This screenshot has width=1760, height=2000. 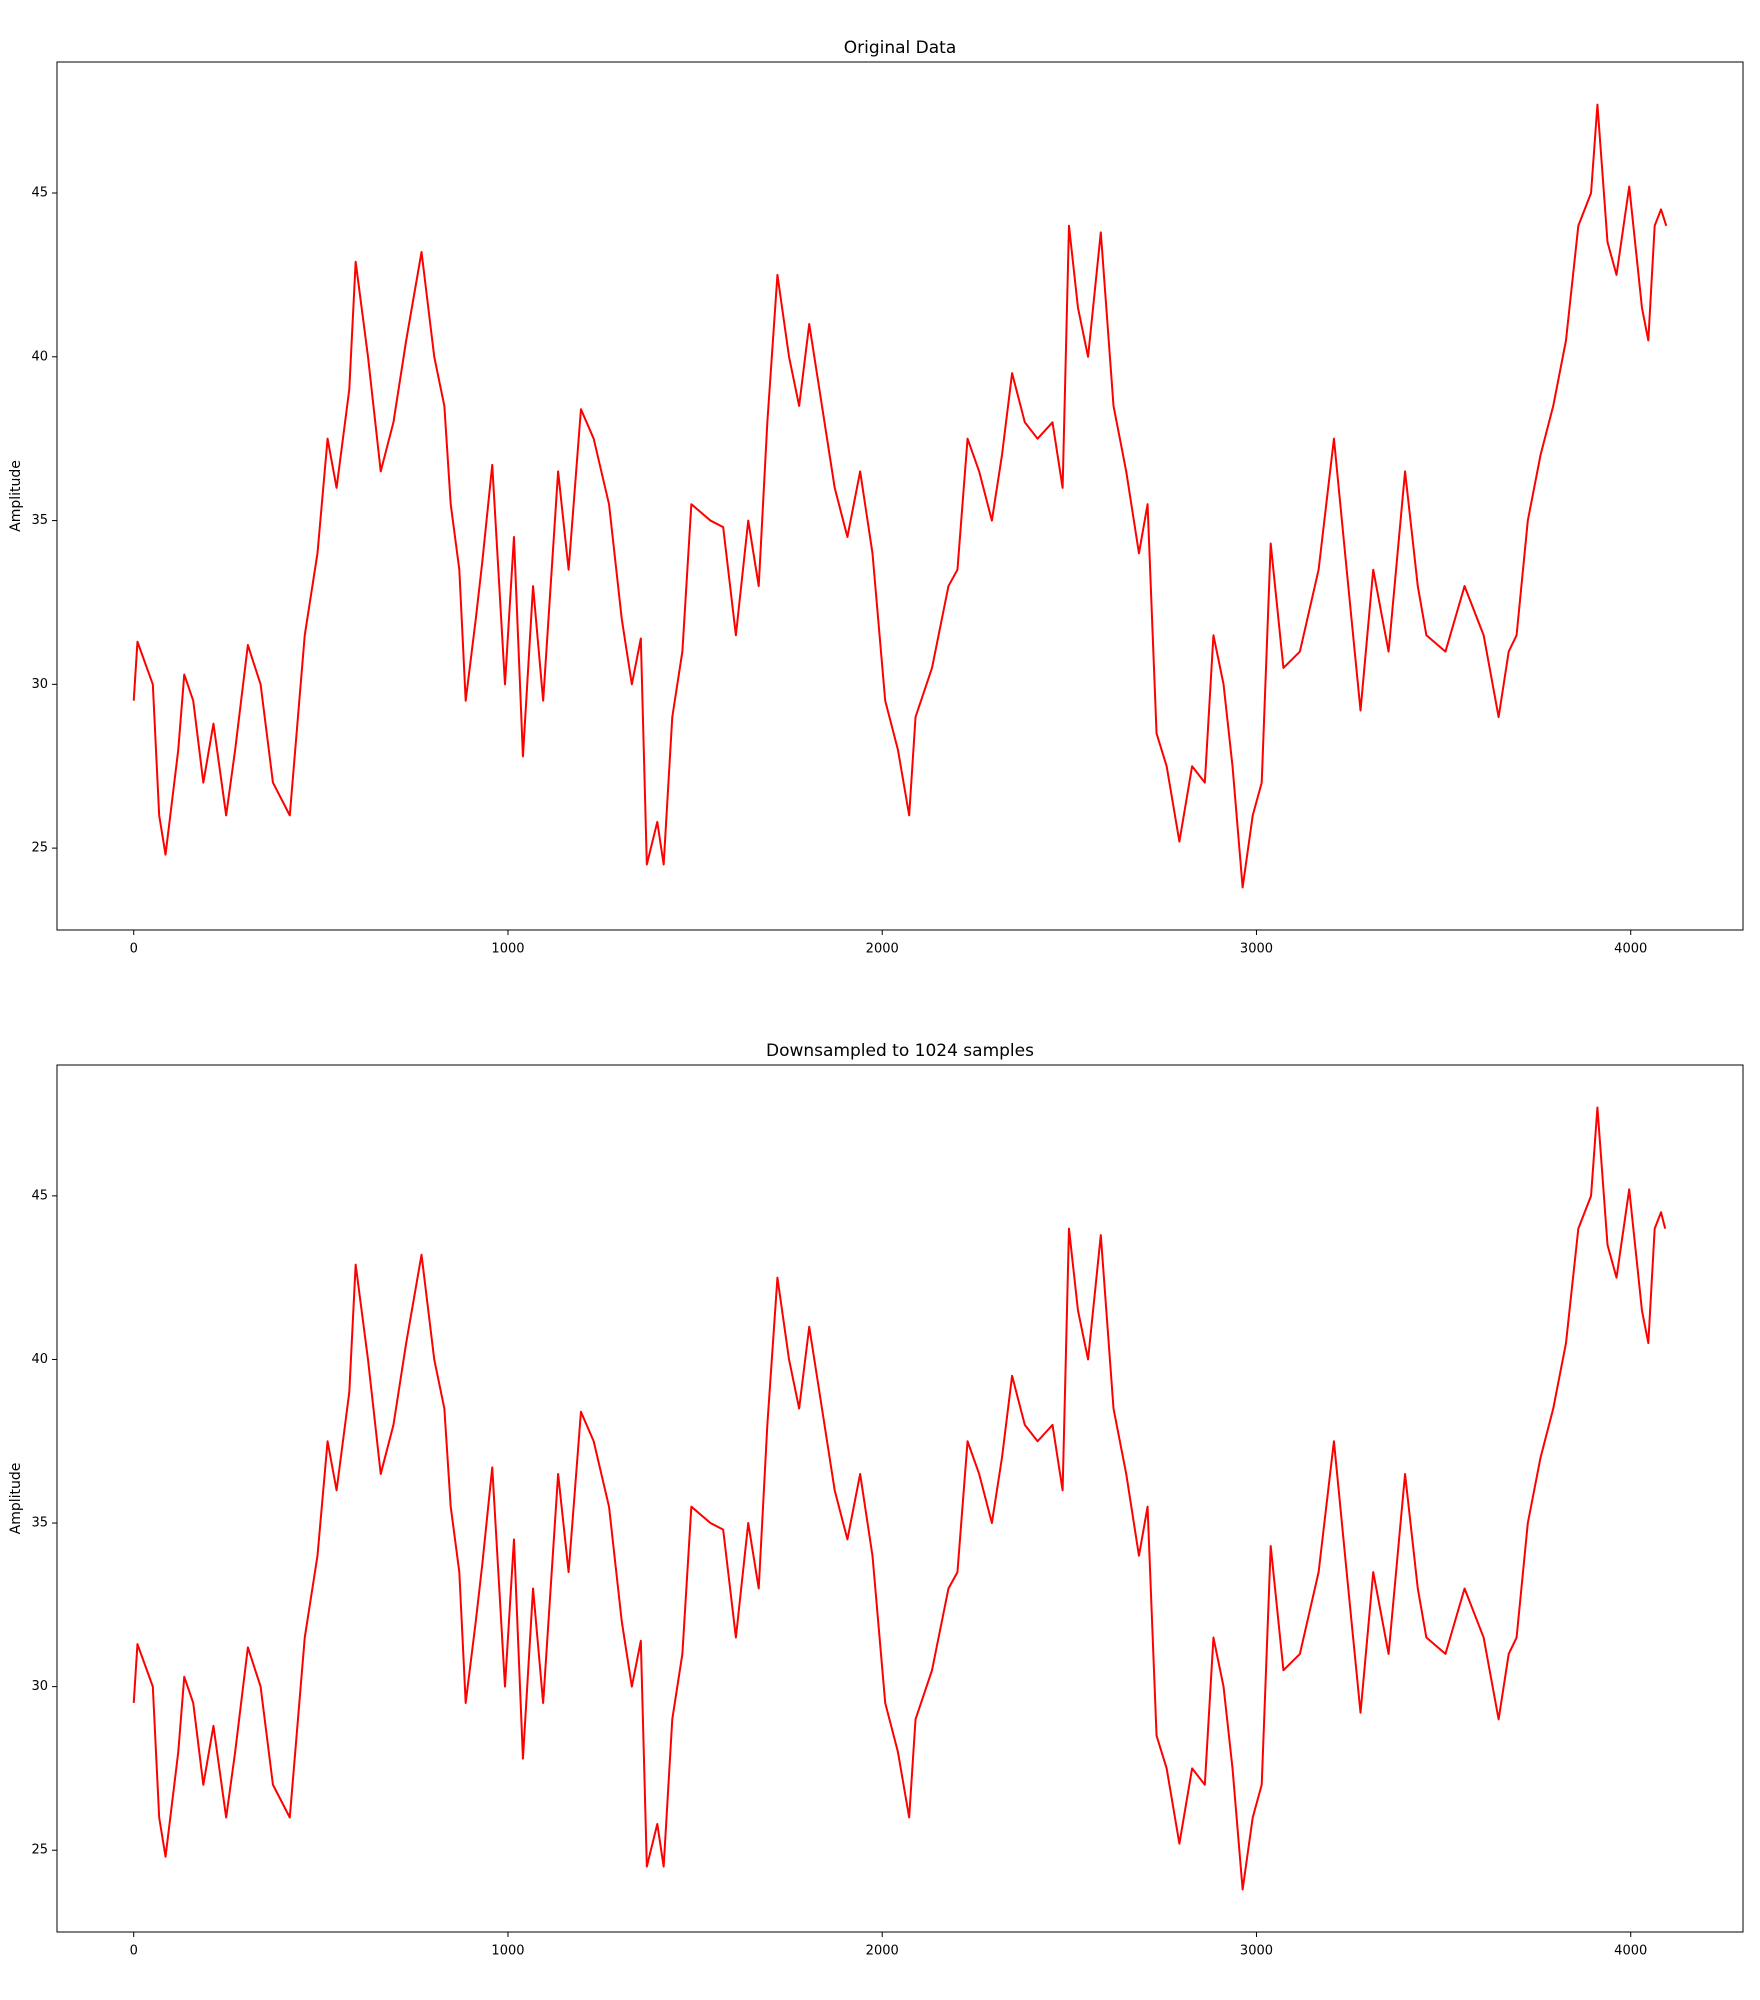 I want to click on chart-title: Downsampled to 1024 samples, so click(x=900, y=1051).